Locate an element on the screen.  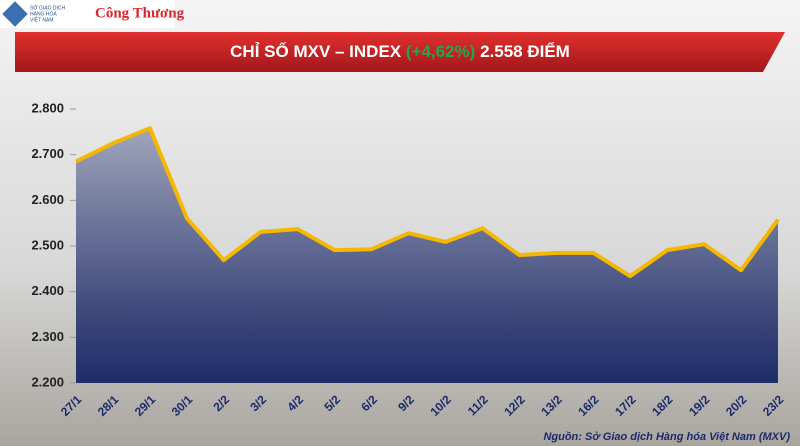
logo-text: VIỆT NAM is located at coordinates (42, 19).